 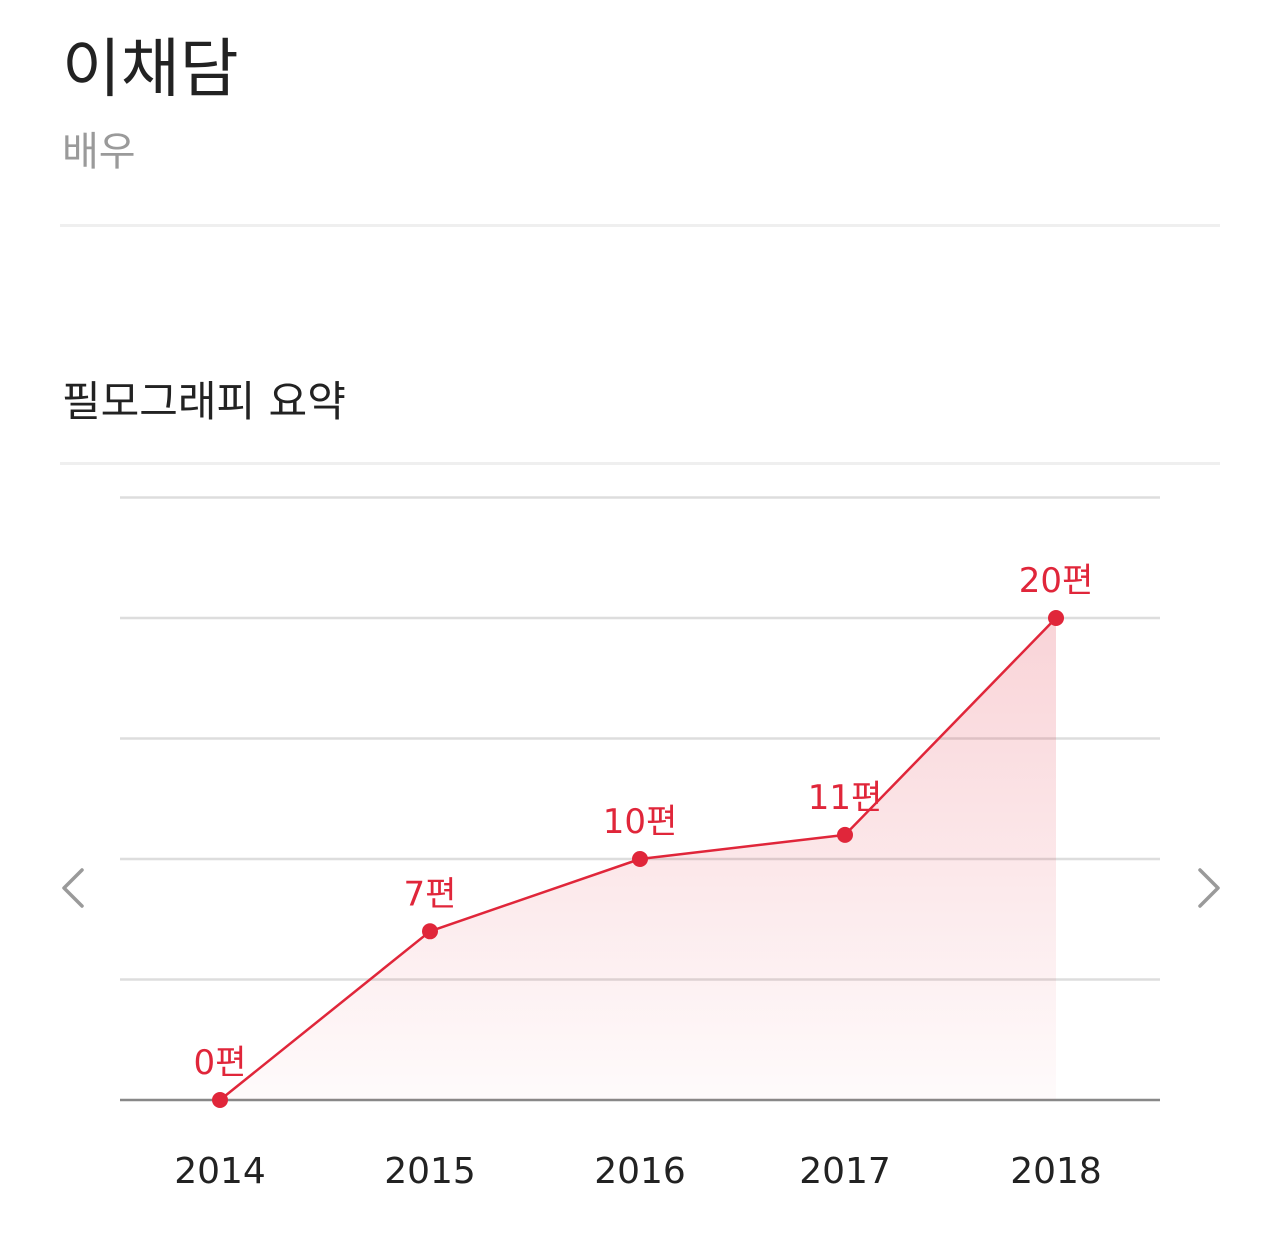 I want to click on data-label-2017: 11편, so click(x=845, y=798).